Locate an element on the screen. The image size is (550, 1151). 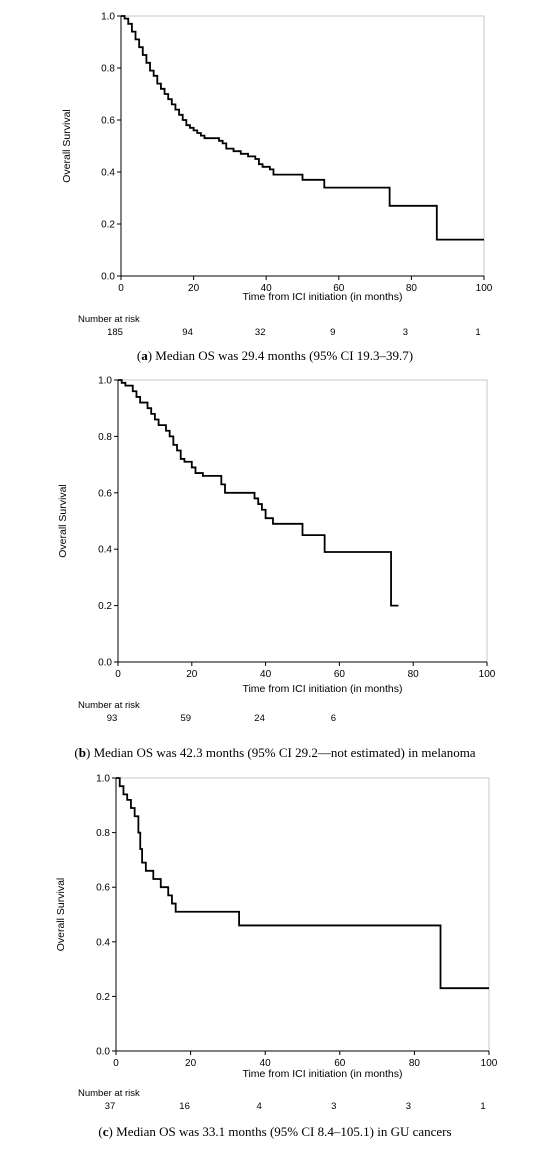
survival-curve-c is located at coordinates (302, 883).